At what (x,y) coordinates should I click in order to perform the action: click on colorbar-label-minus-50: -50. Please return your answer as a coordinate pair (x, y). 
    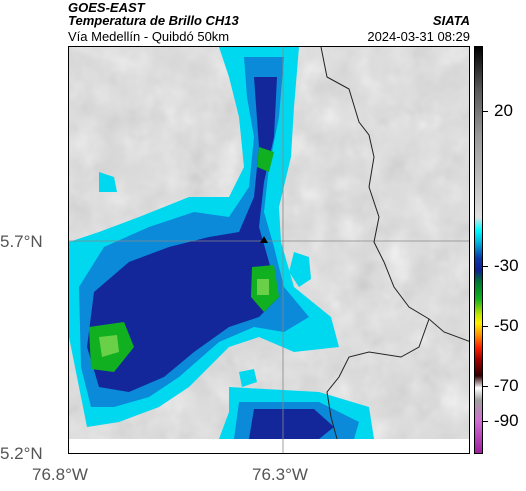
    Looking at the image, I should click on (506, 325).